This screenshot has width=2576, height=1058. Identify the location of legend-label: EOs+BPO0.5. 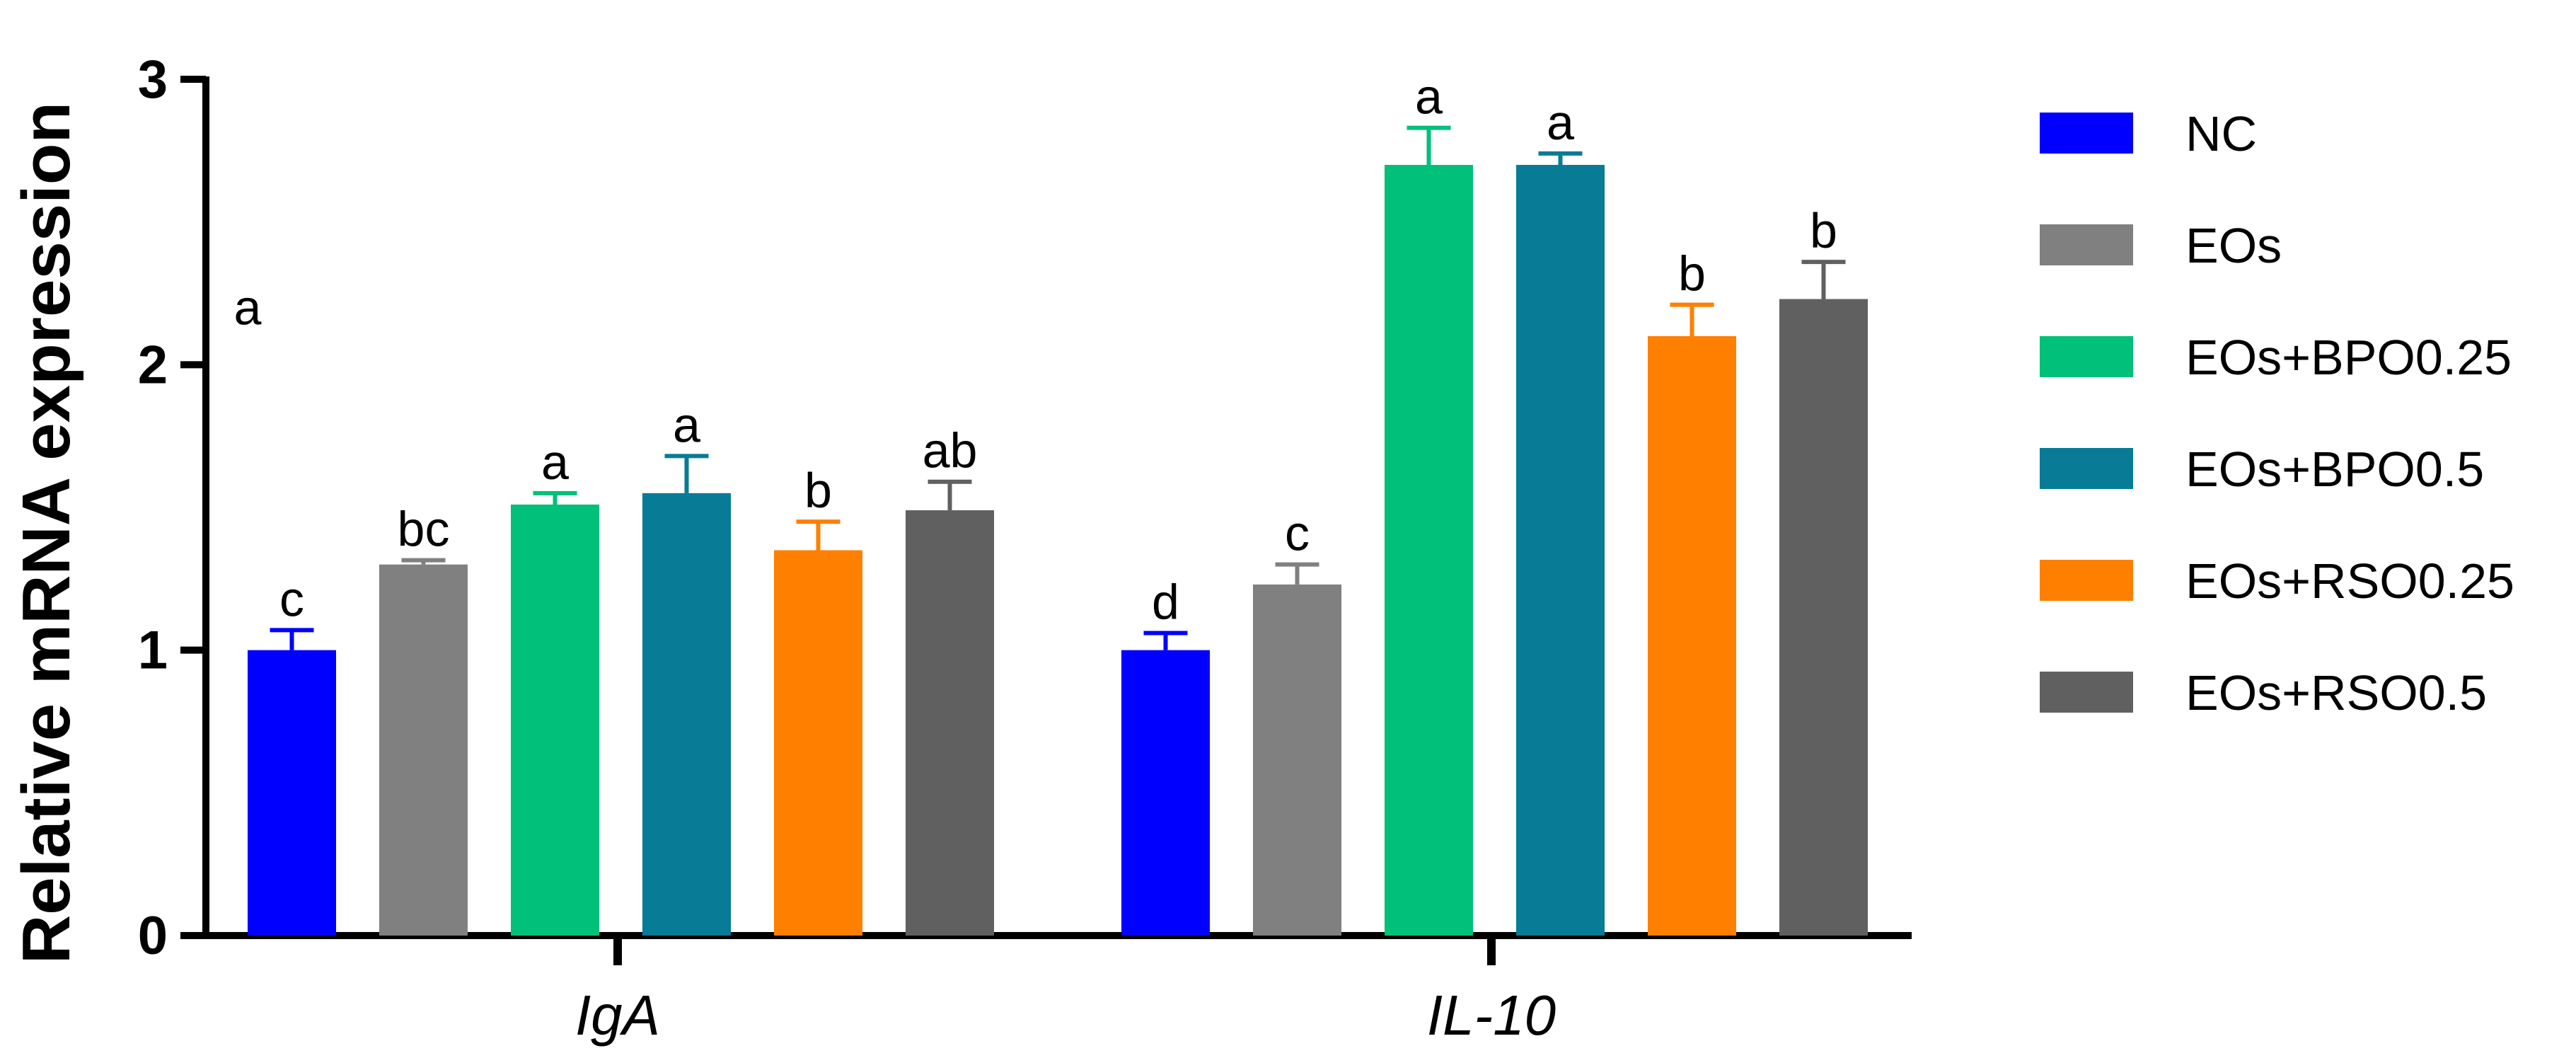
(2334, 469).